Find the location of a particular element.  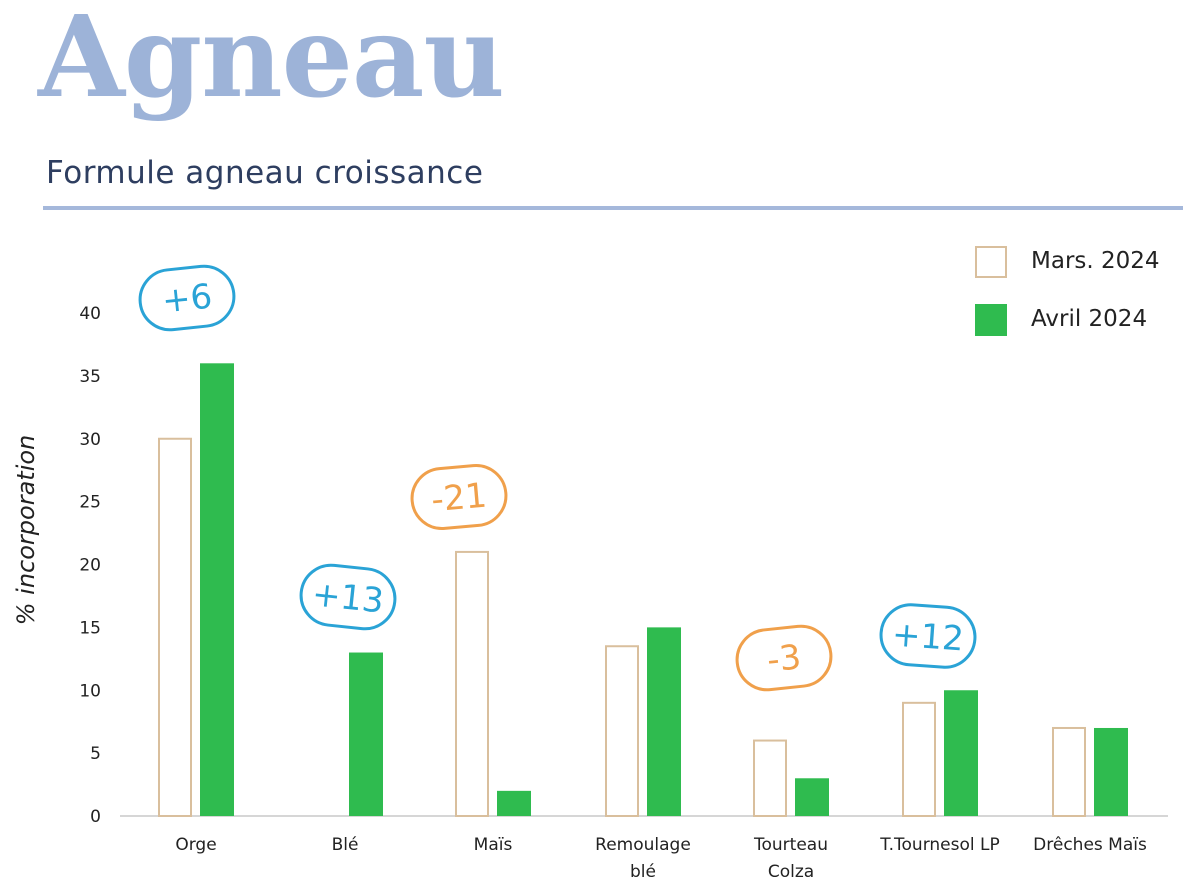

change-badge-label: +12 is located at coordinates (928, 637).